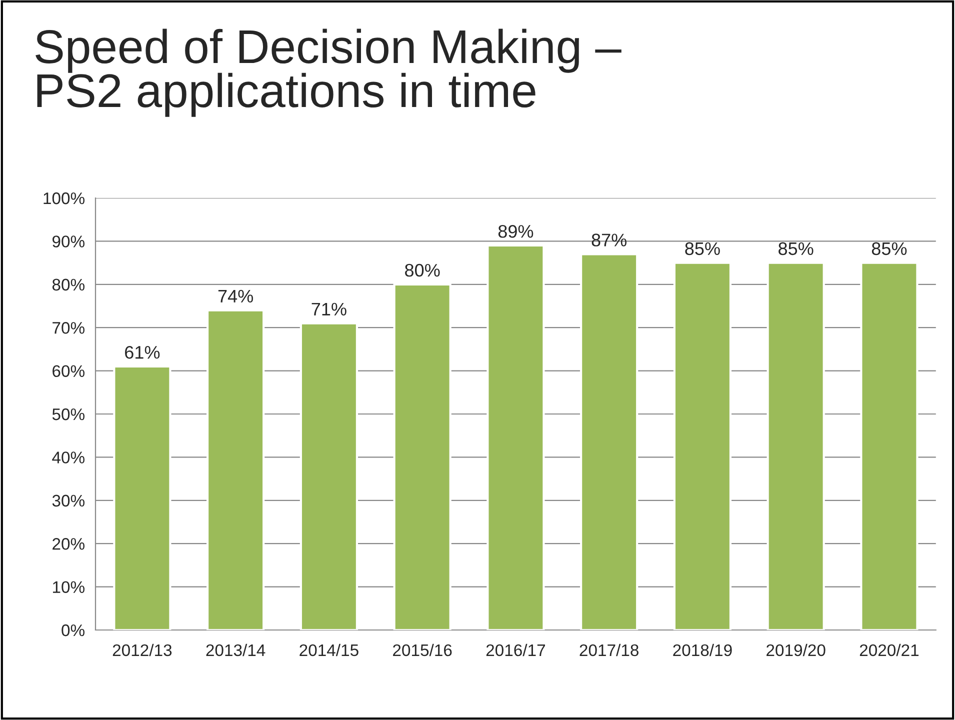  What do you see at coordinates (796, 650) in the screenshot?
I see `x-tick-label: 2019/20` at bounding box center [796, 650].